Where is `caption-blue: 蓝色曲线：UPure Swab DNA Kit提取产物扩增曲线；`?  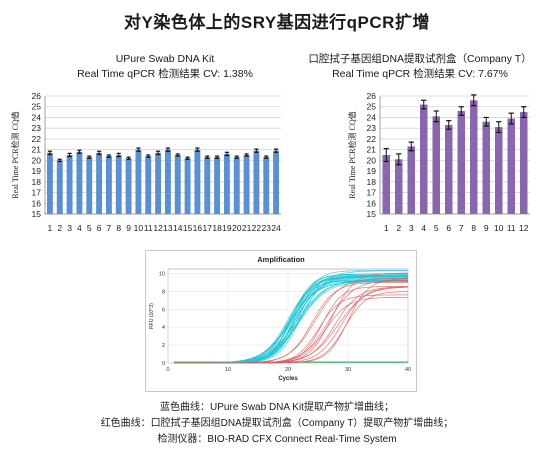
caption-blue: 蓝色曲线：UPure Swab DNA Kit提取产物扩增曲线； is located at coordinates (277, 407).